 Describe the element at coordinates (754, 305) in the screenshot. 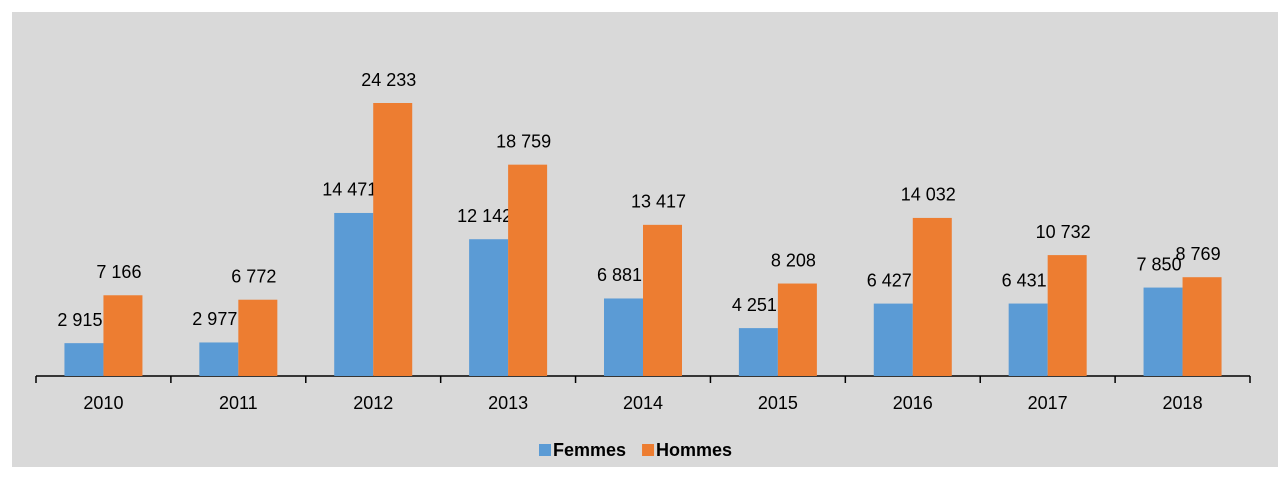

I see `data-label: 4 251` at that location.